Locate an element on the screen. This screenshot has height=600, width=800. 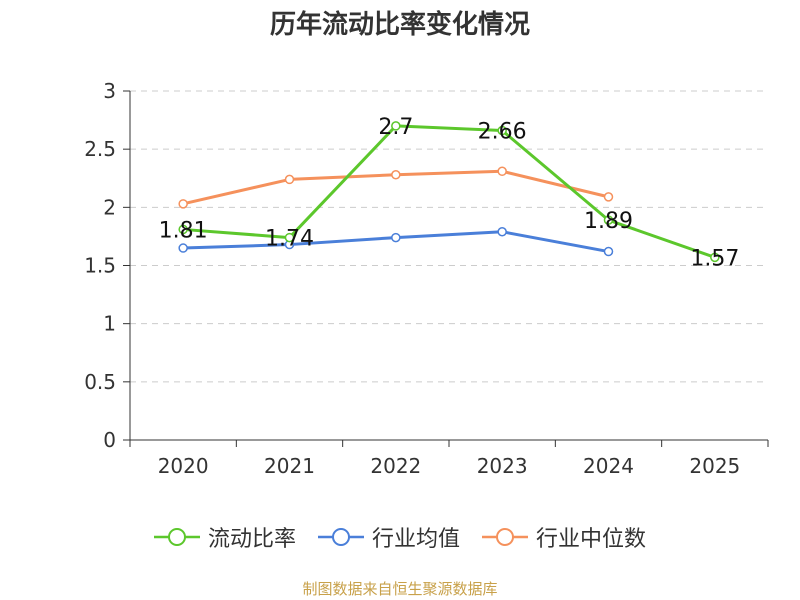
legend-item: 行业均值 is located at coordinates (388, 537).